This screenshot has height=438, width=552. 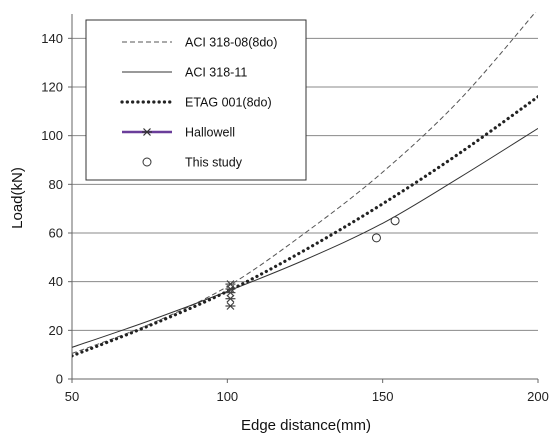 What do you see at coordinates (52, 38) in the screenshot?
I see `y-tick-label: 140` at bounding box center [52, 38].